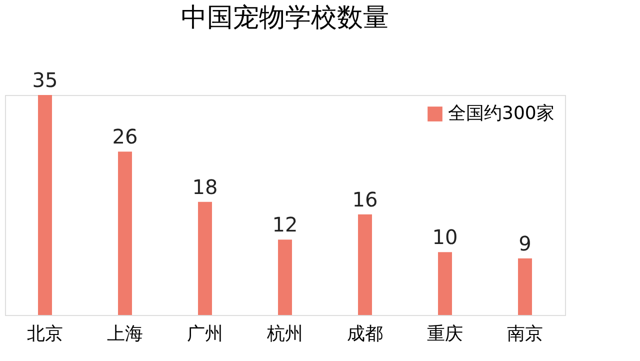 The height and width of the screenshot is (361, 640). What do you see at coordinates (125, 334) in the screenshot?
I see `x-tick-label: 上海` at bounding box center [125, 334].